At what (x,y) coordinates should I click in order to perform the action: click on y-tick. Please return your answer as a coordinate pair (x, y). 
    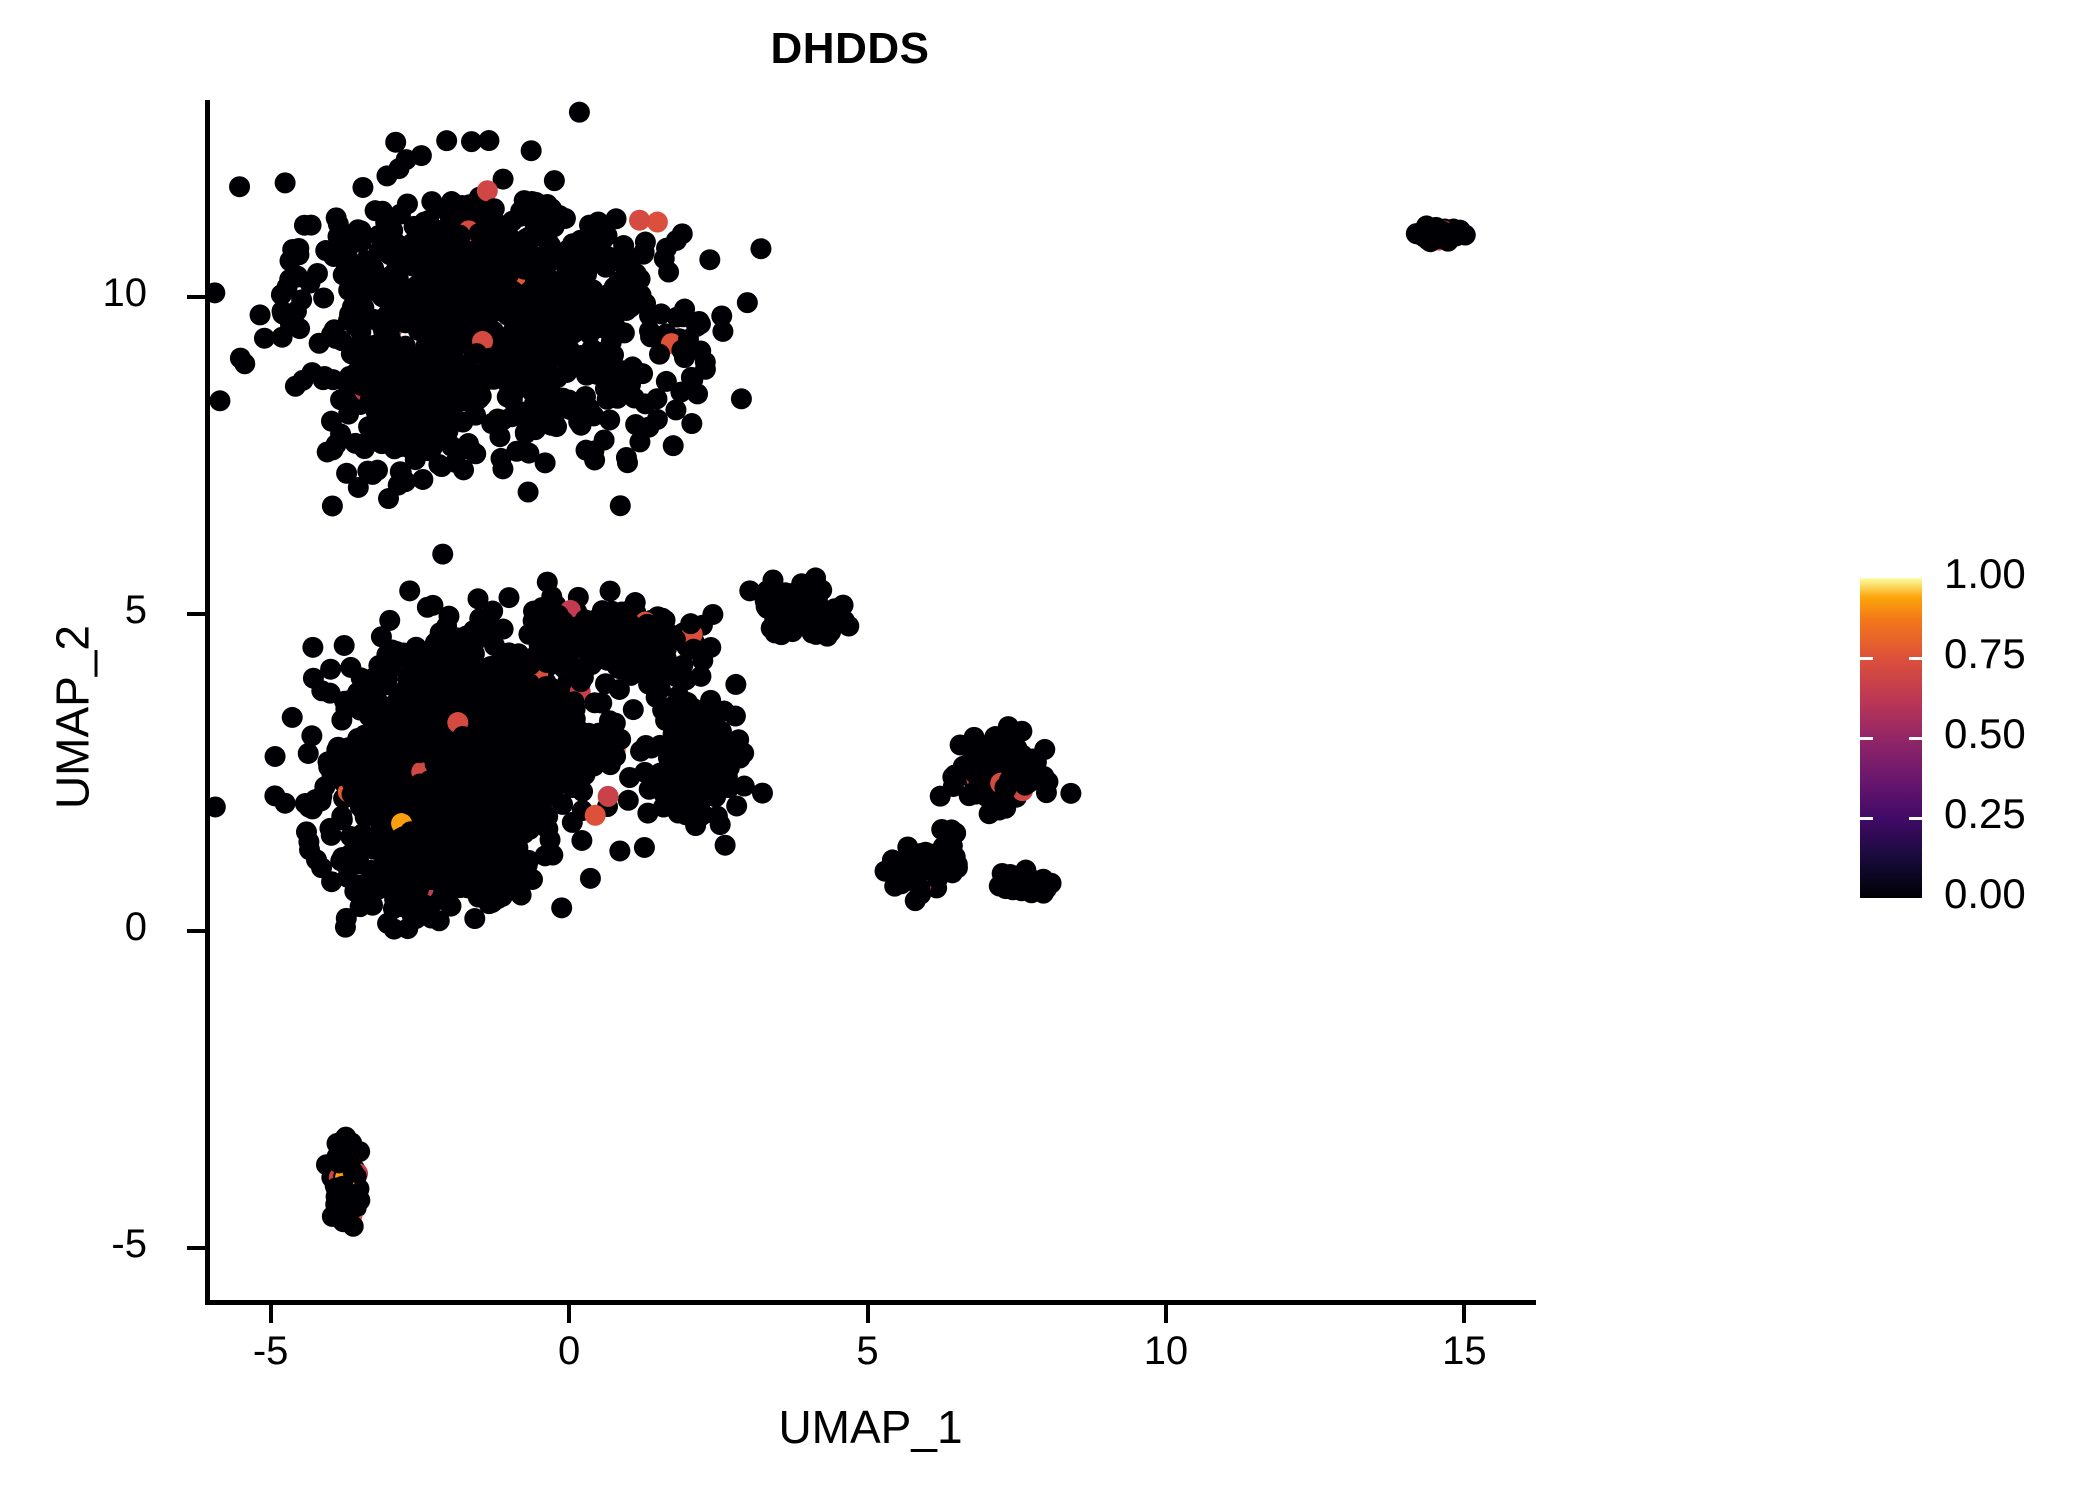
    Looking at the image, I should click on (196, 930).